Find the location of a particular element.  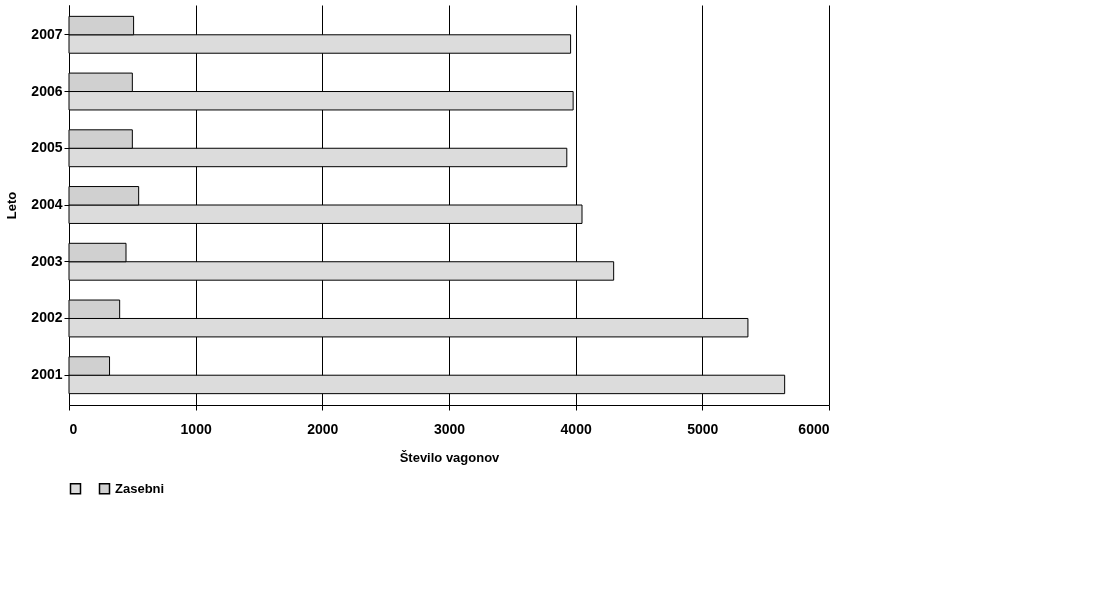

y-tick-label: 2001 is located at coordinates (47, 374).